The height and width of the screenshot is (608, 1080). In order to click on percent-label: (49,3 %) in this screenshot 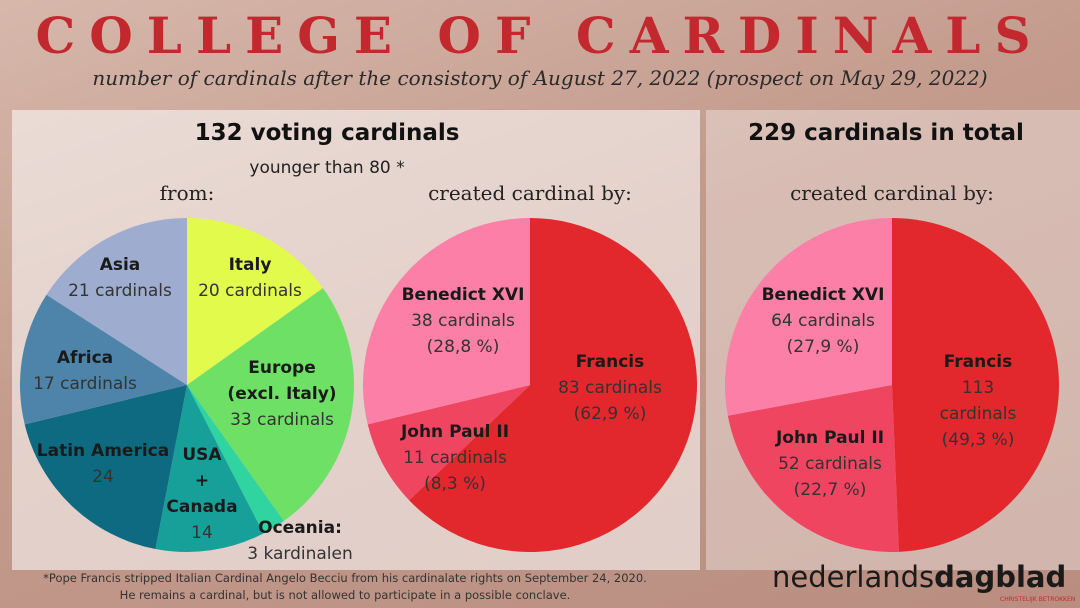, I will do `click(978, 440)`.